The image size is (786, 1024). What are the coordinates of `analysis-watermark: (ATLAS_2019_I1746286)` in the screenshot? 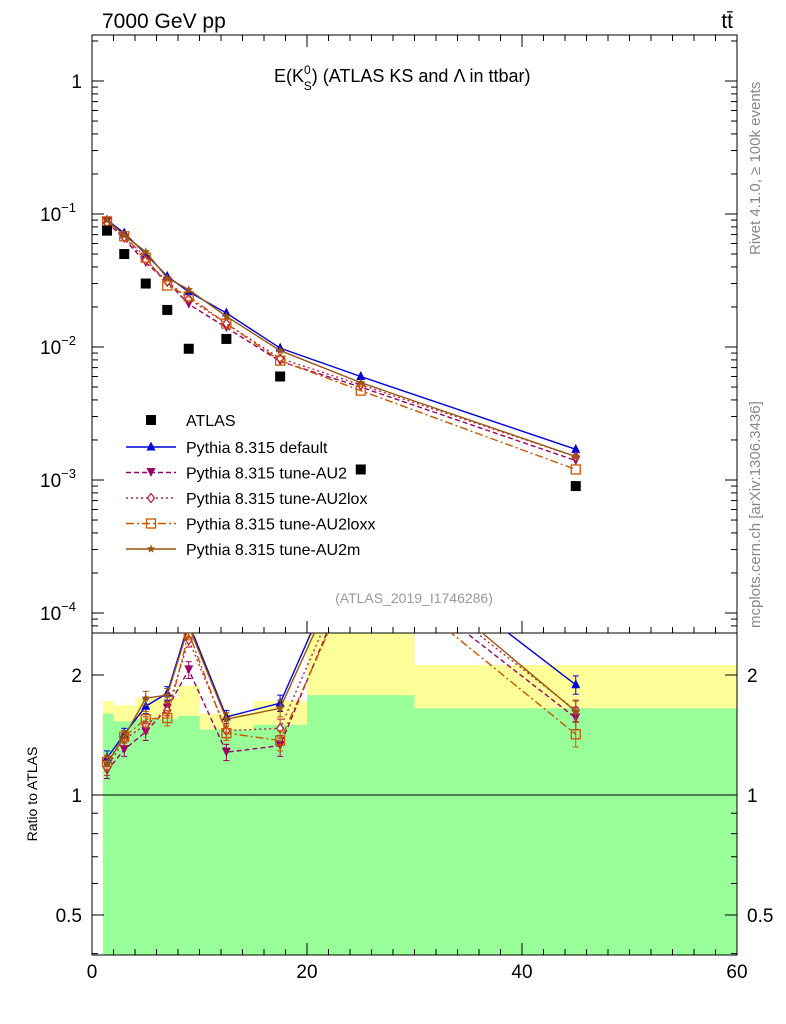 It's located at (414, 598).